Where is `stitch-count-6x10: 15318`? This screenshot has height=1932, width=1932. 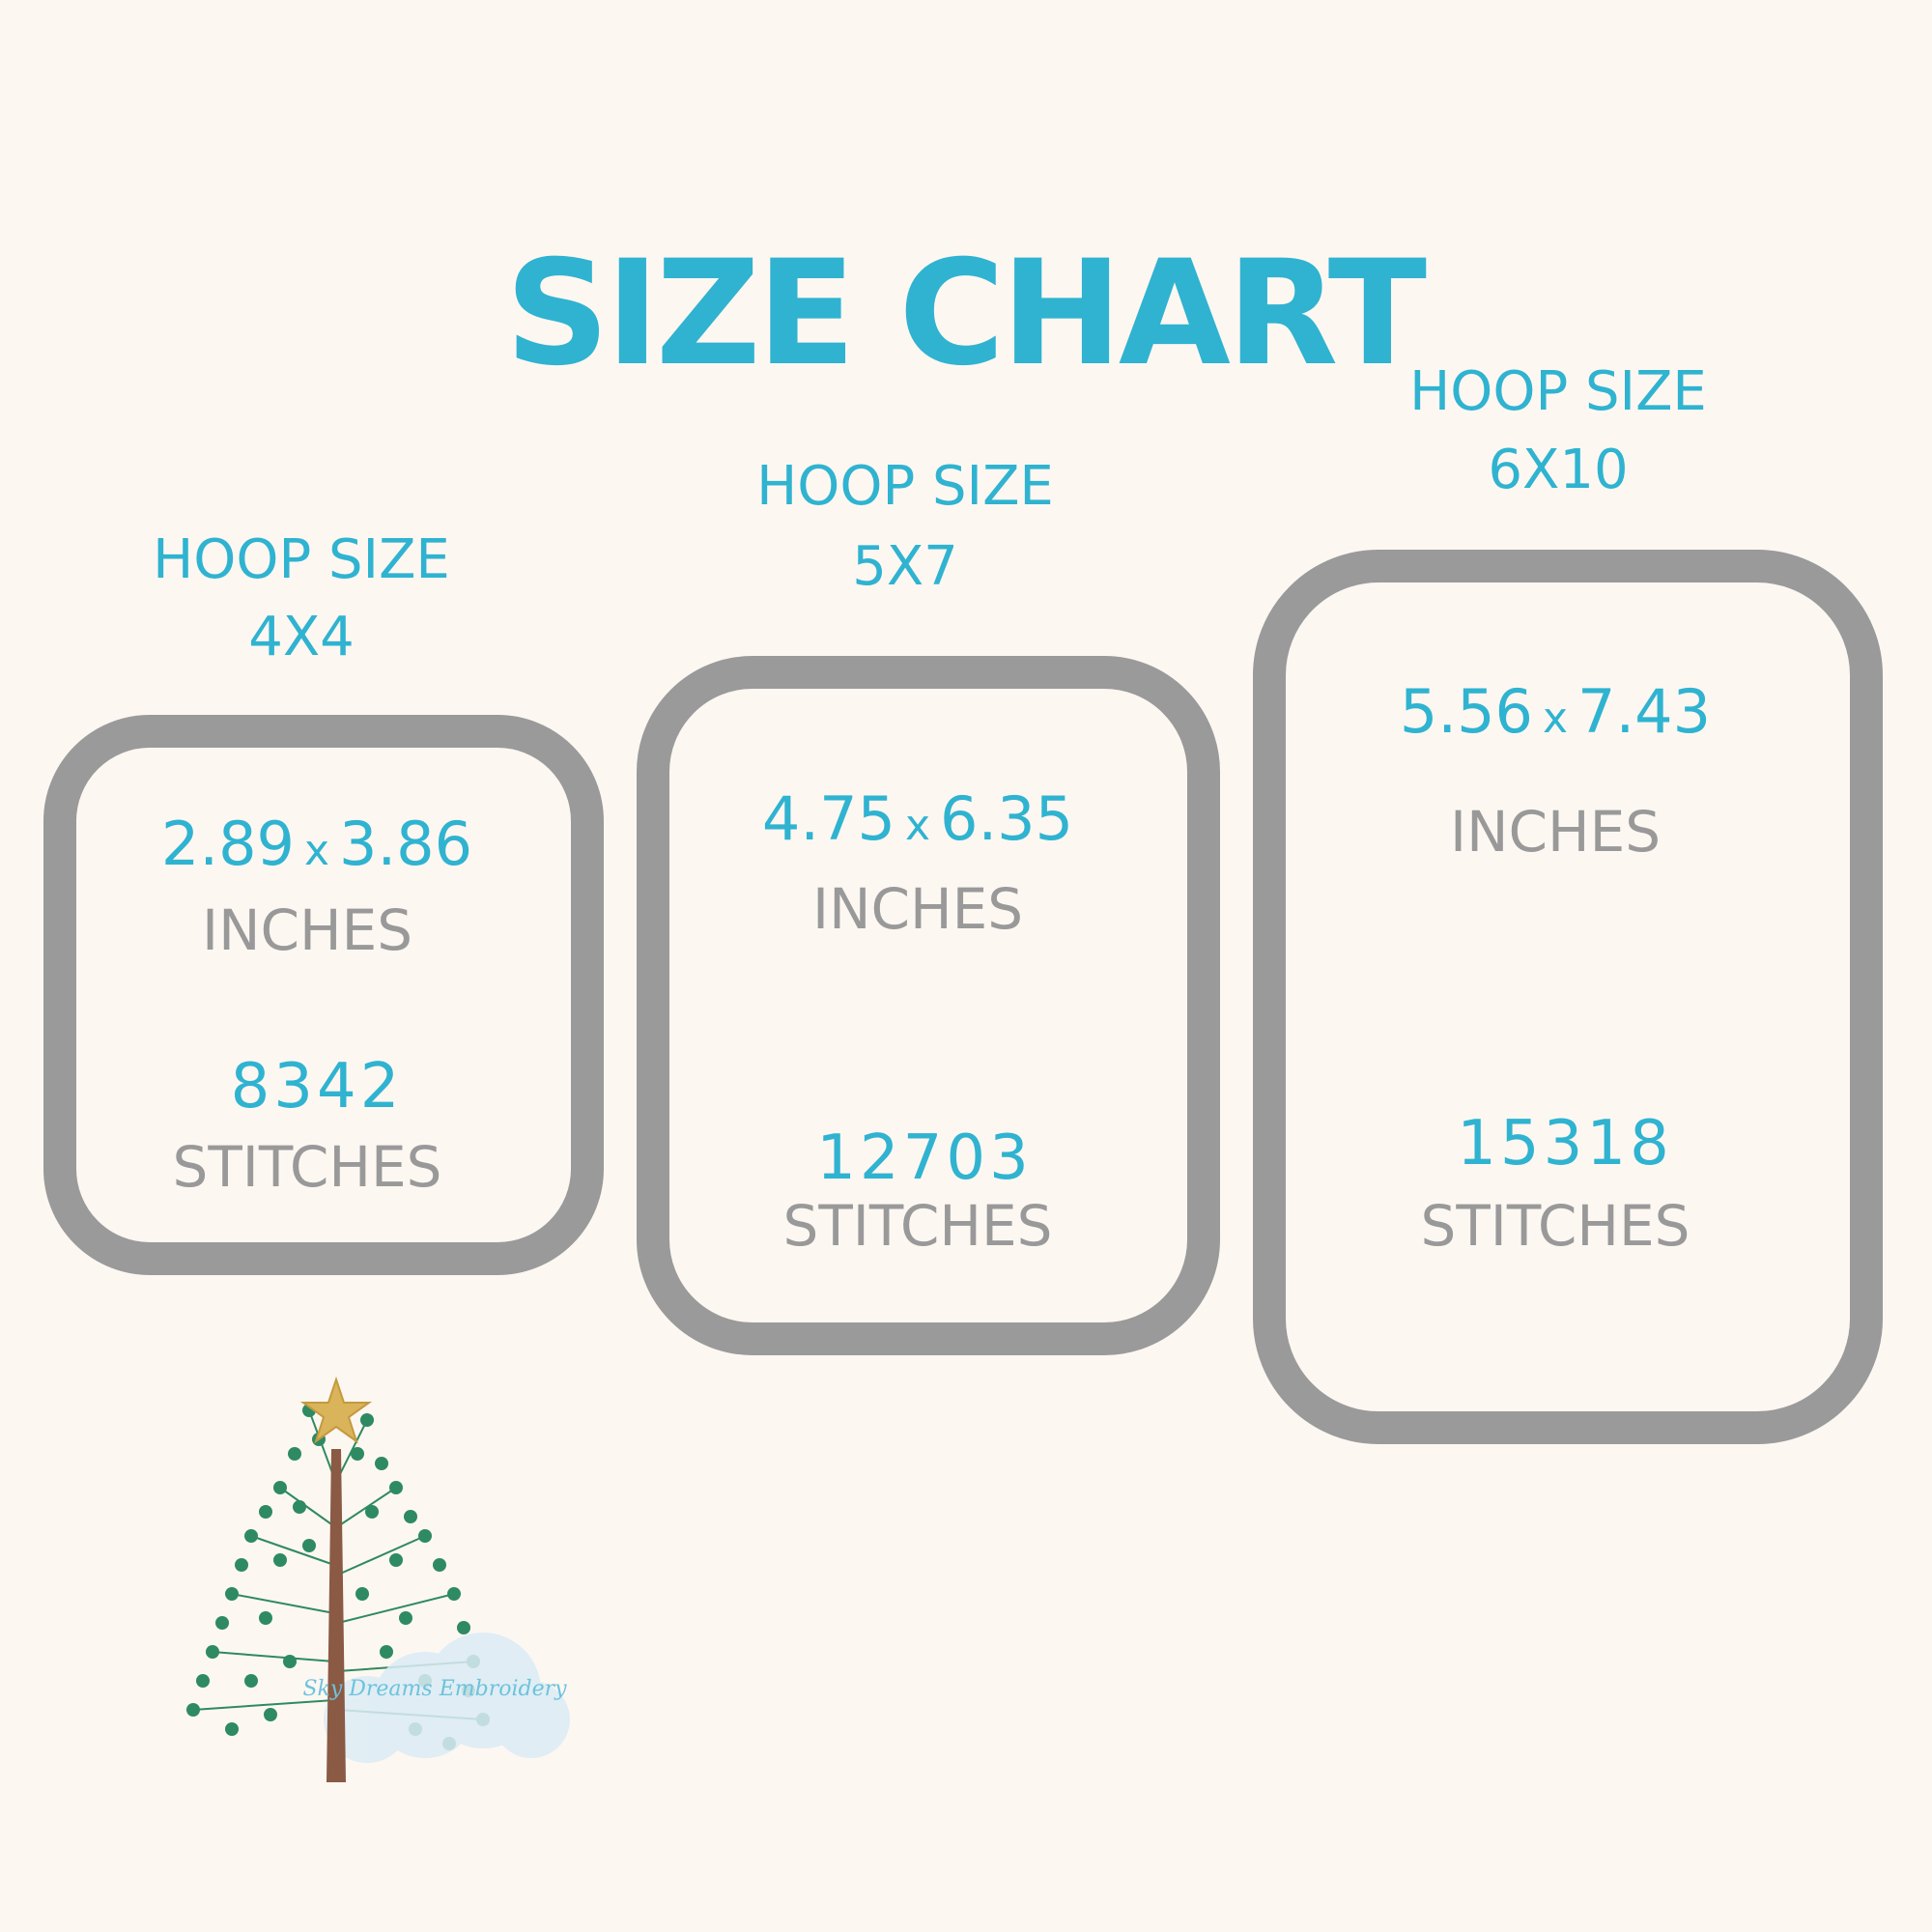 stitch-count-6x10: 15318 is located at coordinates (1565, 1143).